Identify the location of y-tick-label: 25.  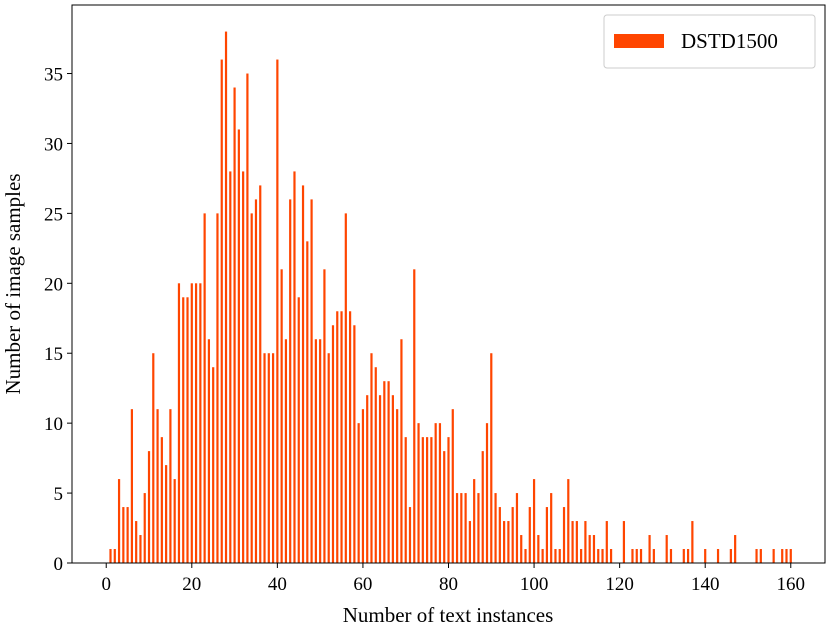
(53, 214).